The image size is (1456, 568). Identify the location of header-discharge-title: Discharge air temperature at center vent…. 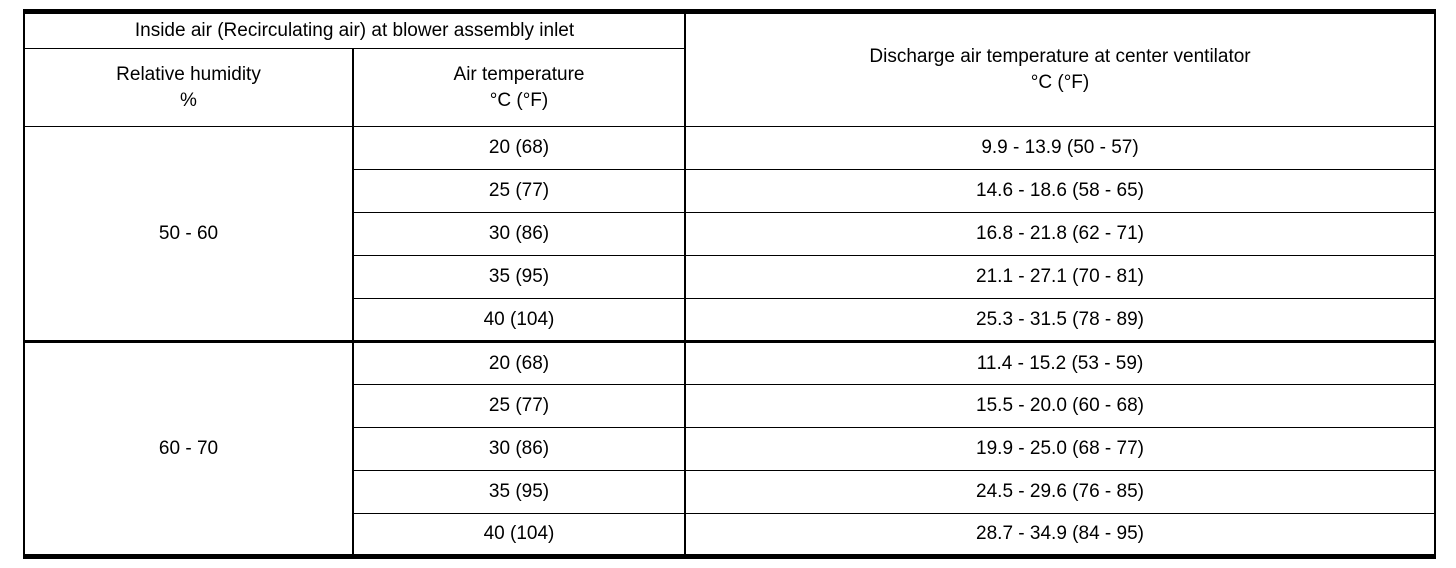
(1060, 57).